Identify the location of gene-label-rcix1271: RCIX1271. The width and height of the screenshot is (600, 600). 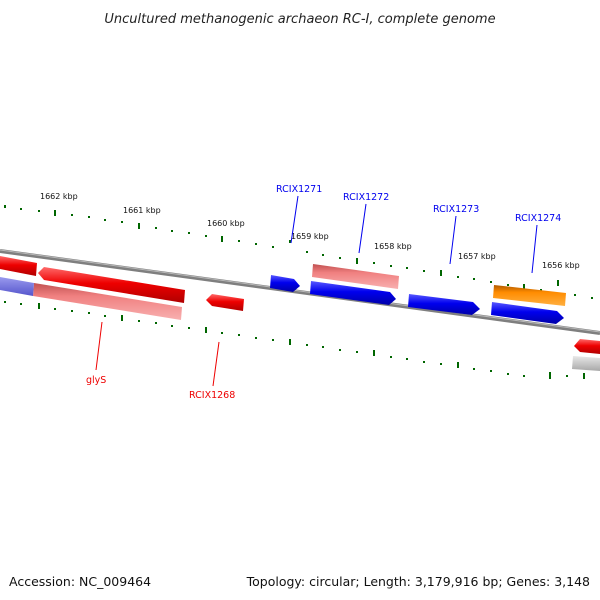
(299, 189).